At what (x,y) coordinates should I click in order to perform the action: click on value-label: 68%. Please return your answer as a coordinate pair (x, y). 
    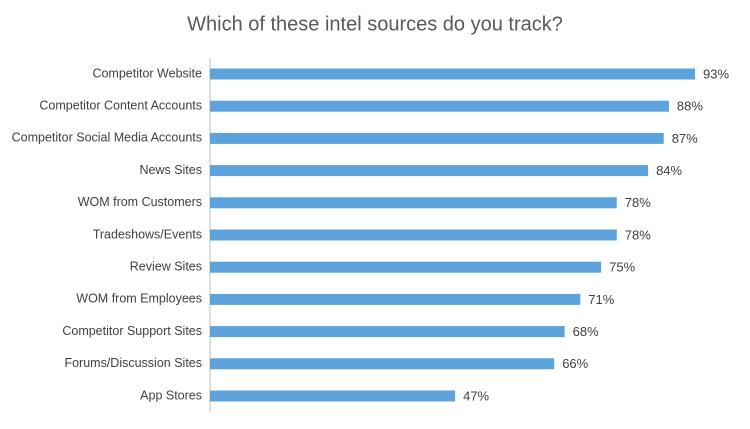
    Looking at the image, I should click on (586, 331).